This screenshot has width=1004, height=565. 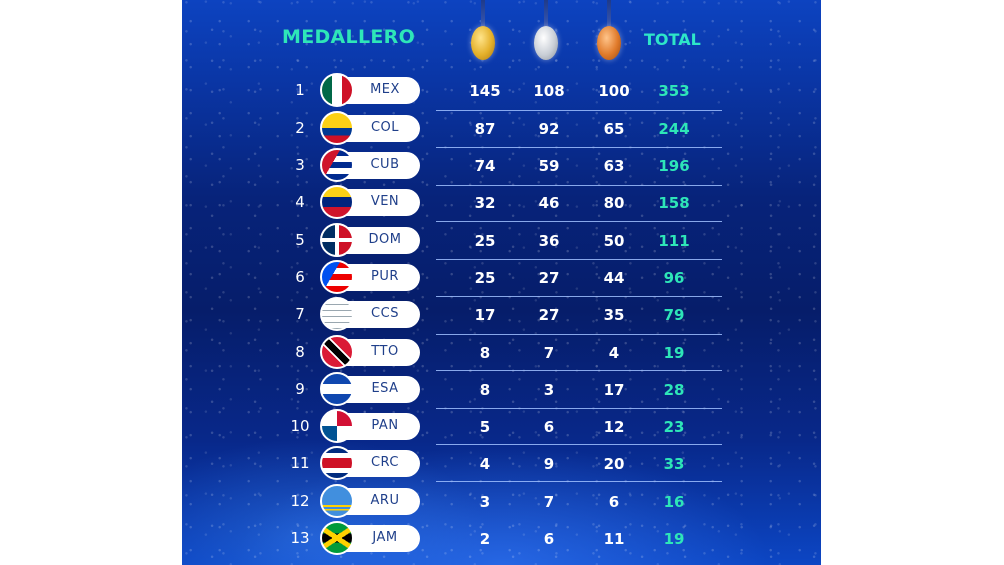 I want to click on silver-count: 36, so click(x=549, y=241).